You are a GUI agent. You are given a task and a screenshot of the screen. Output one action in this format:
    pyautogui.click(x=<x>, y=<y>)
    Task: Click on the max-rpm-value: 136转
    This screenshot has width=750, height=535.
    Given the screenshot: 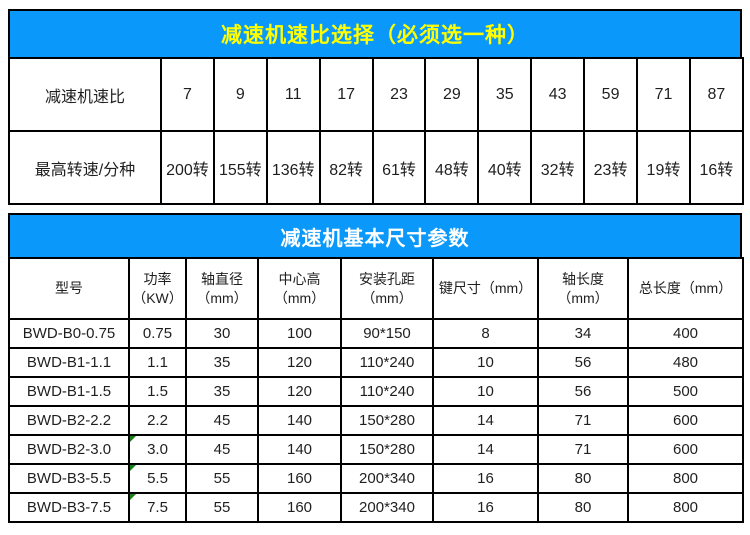 What is the action you would take?
    pyautogui.click(x=293, y=167)
    